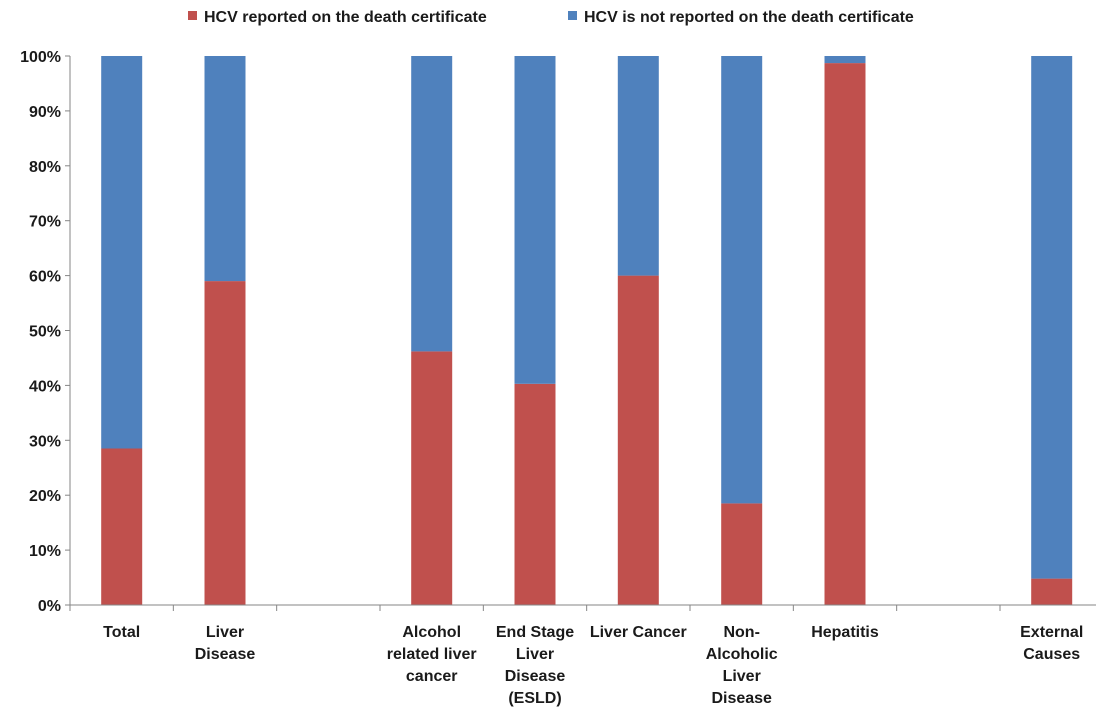 Image resolution: width=1096 pixels, height=716 pixels. What do you see at coordinates (45, 496) in the screenshot?
I see `y-tick-label: 20%` at bounding box center [45, 496].